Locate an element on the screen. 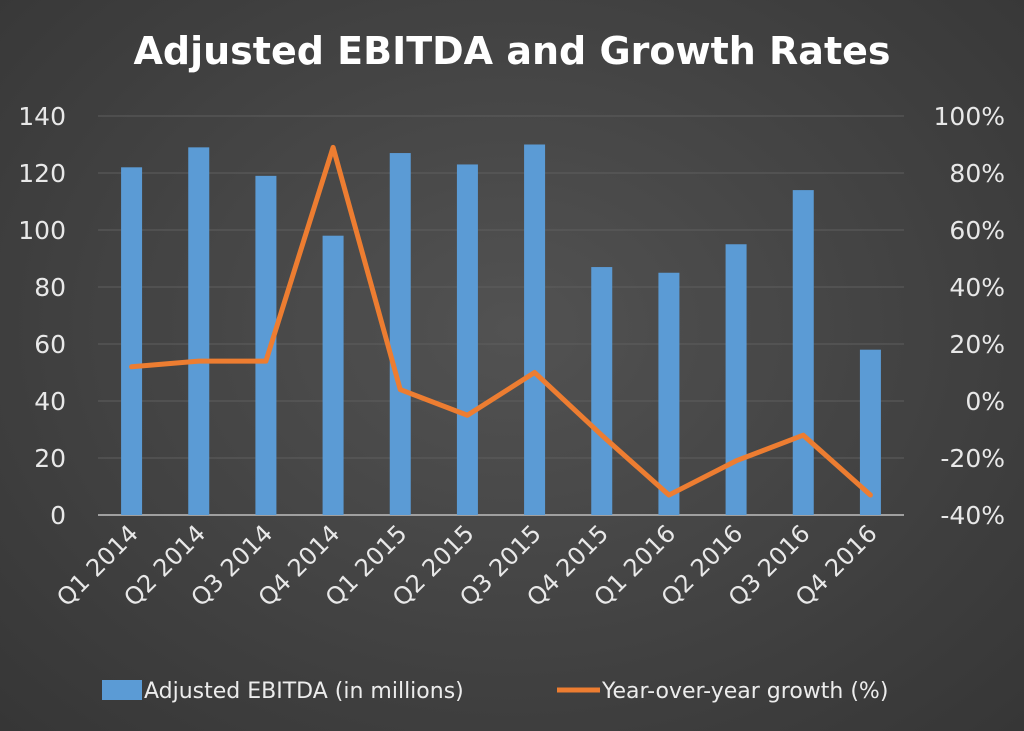 The image size is (1024, 731). left-tick-label: 140 is located at coordinates (42, 116).